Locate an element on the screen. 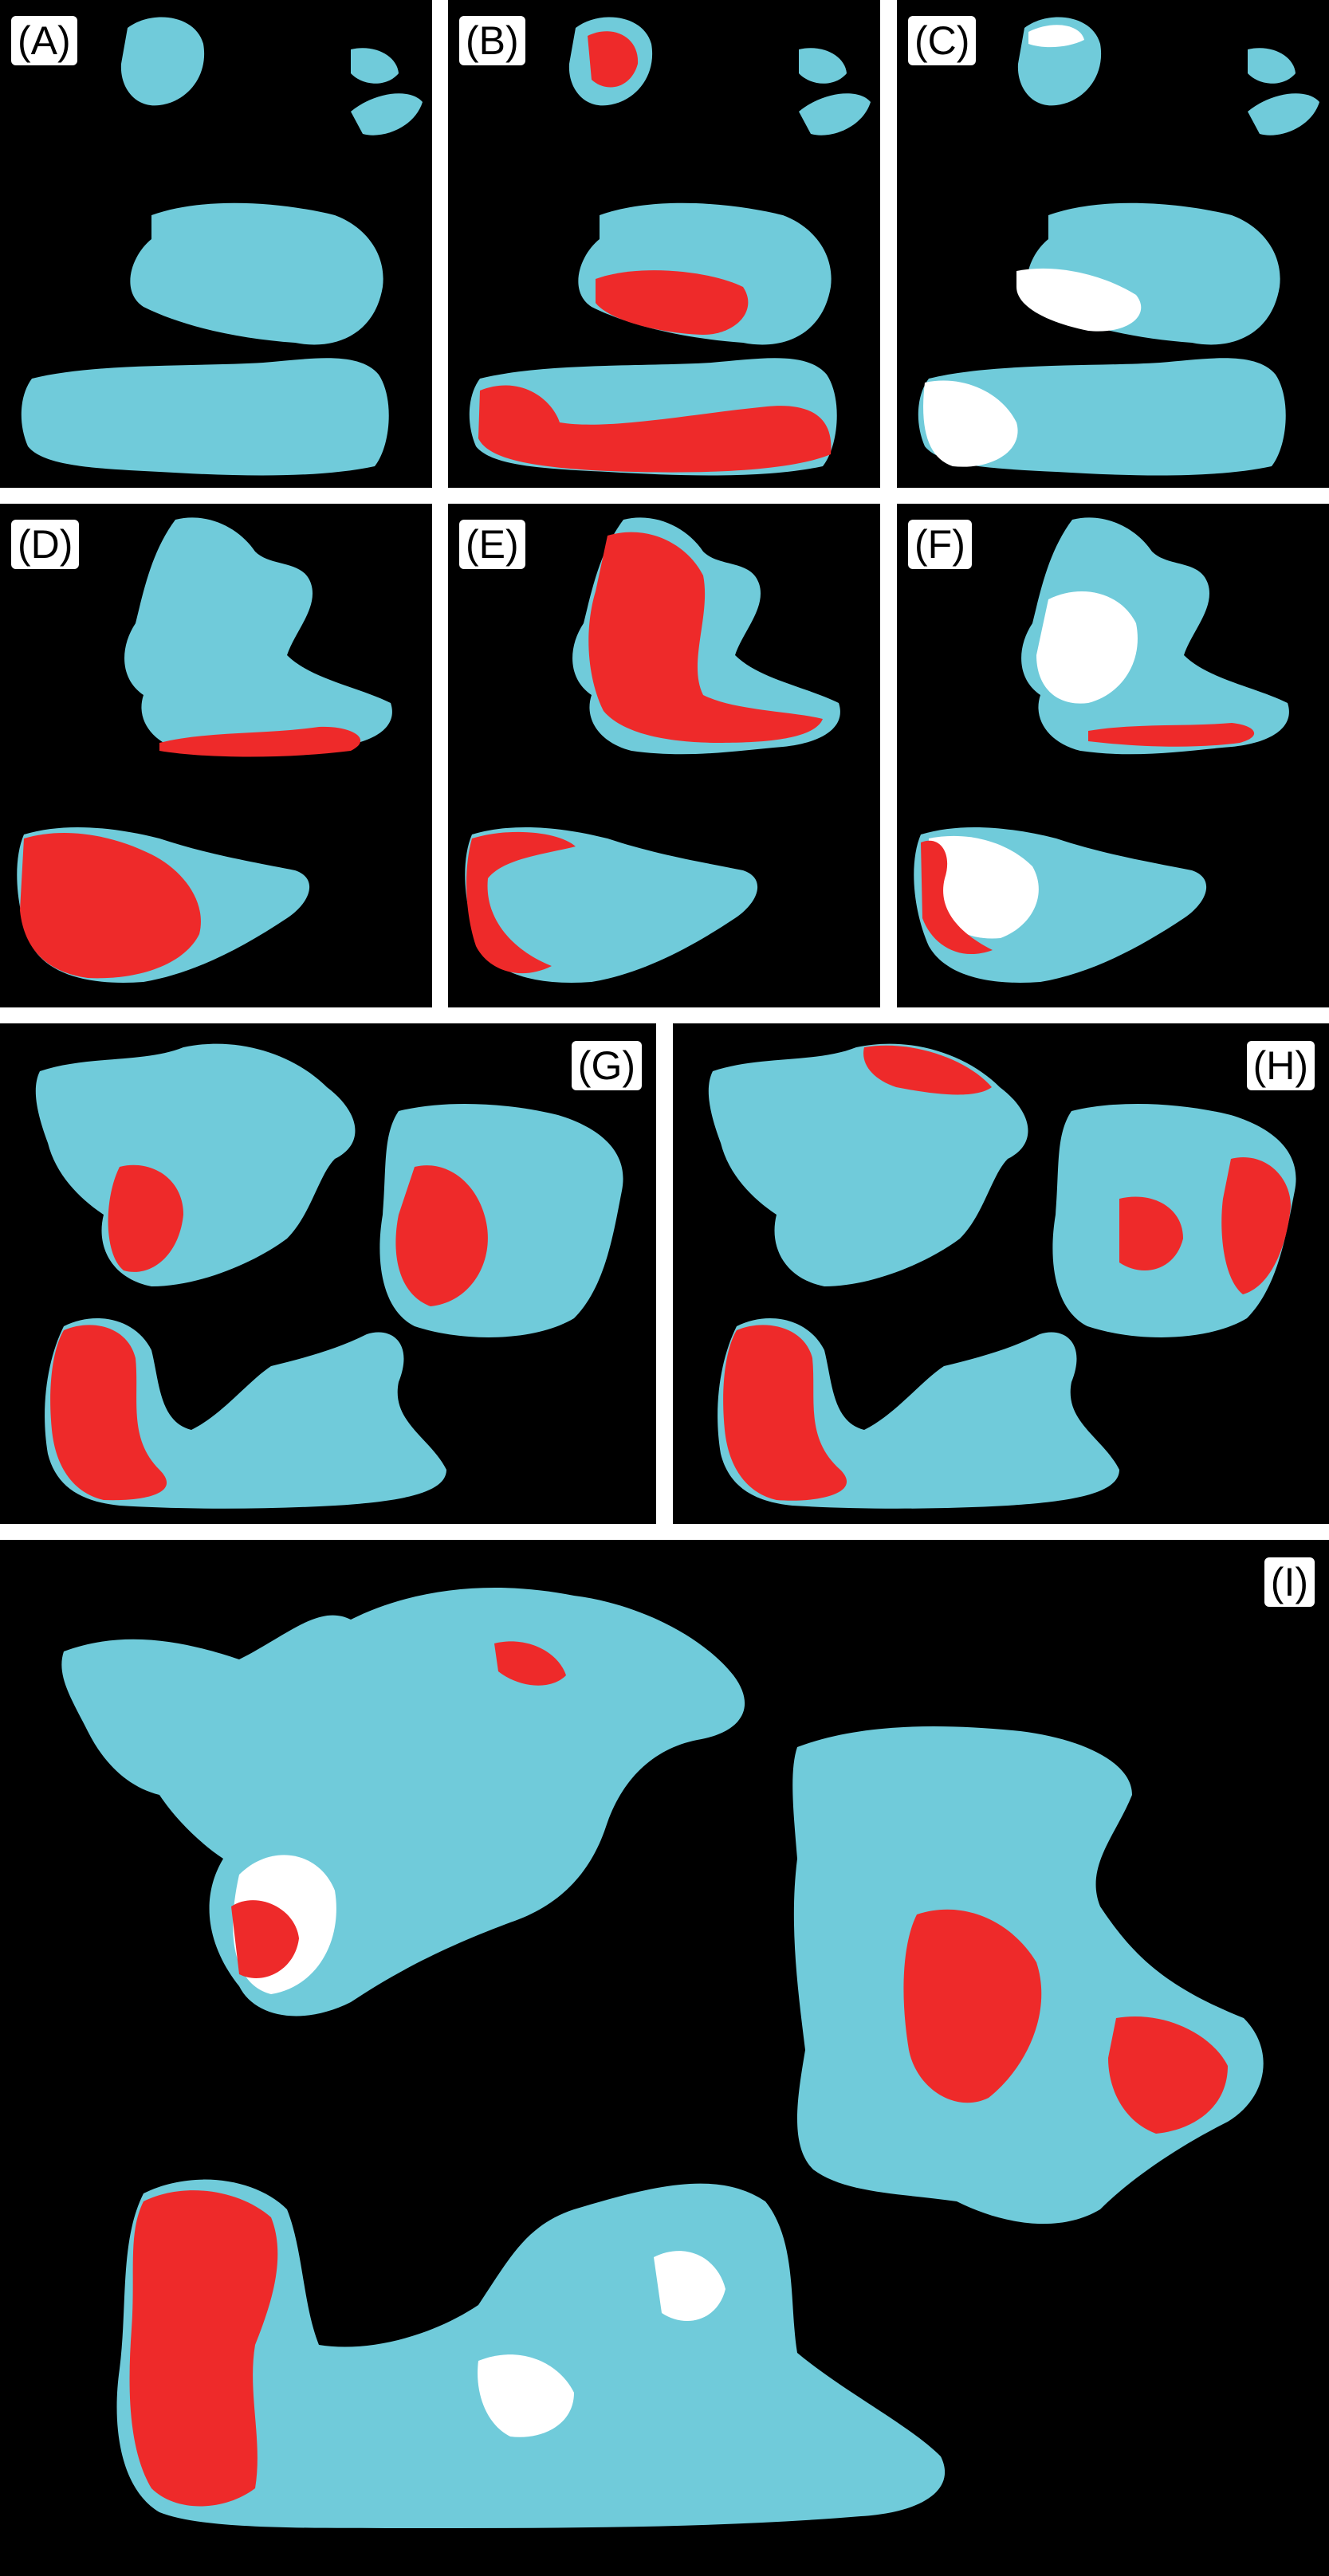  panel-i-label: (I) is located at coordinates (1289, 1582).